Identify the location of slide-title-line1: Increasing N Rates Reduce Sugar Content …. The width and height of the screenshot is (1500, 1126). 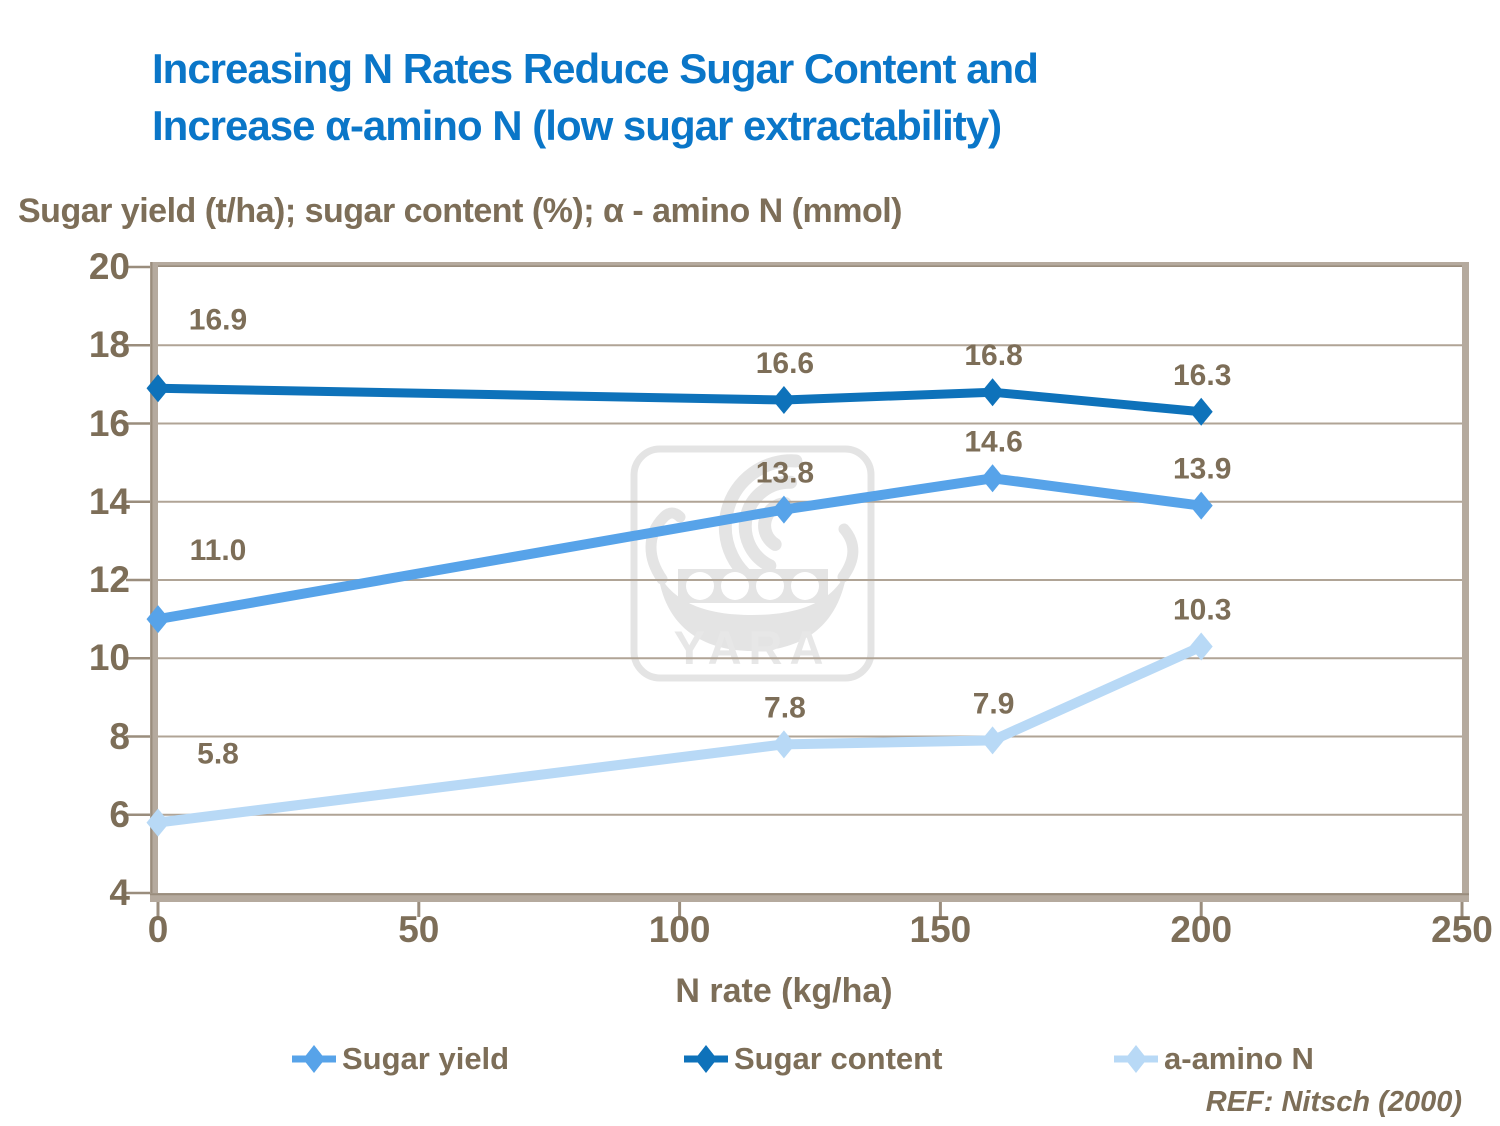
(595, 68).